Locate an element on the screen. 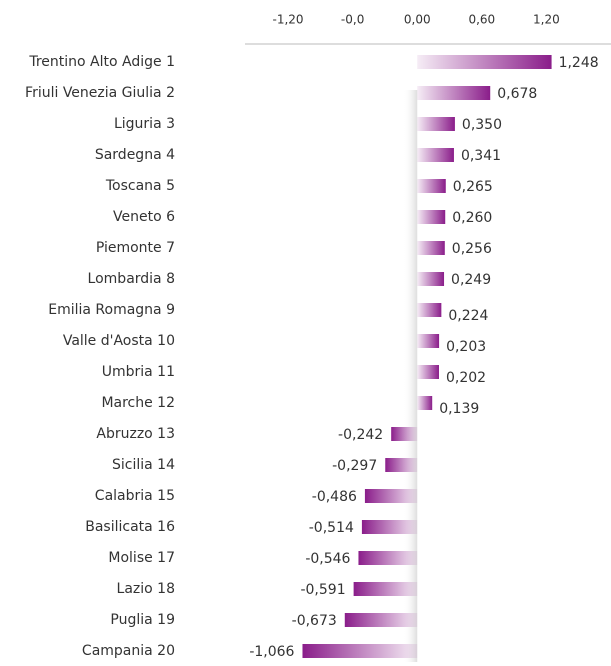 The image size is (611, 666). category-label: Sicilia 14 is located at coordinates (143, 465).